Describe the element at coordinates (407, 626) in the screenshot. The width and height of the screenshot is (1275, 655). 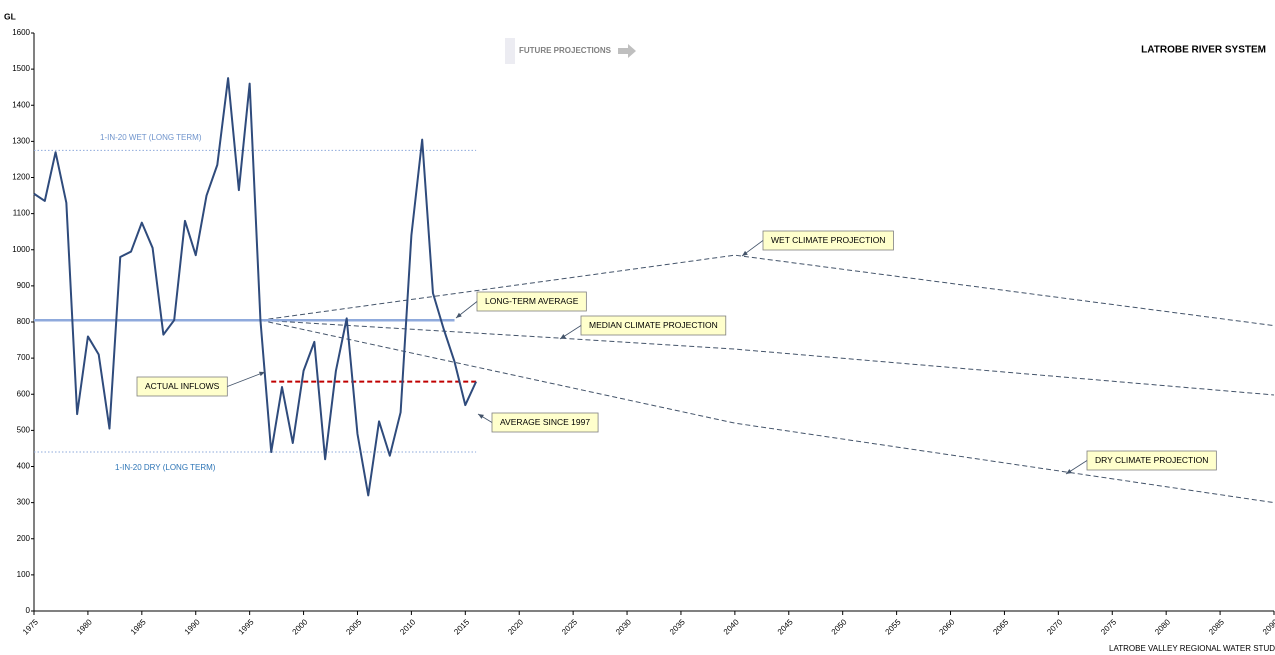
I see `x-tick-label: 2010` at that location.